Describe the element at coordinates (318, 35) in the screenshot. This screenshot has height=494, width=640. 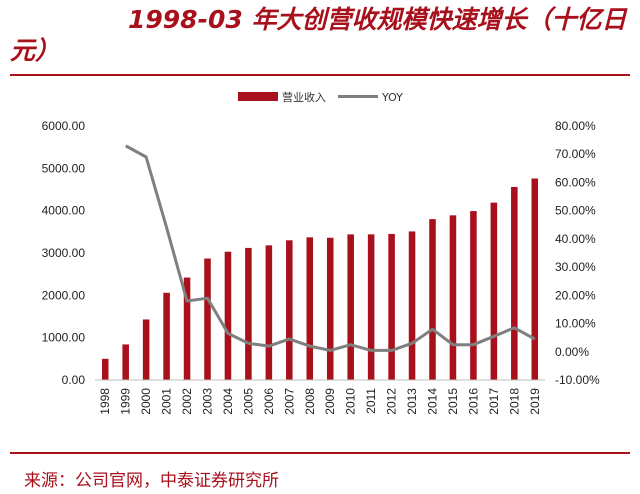
I see `chart-title: 1998-03 年大创营收规模快速增长（十亿日元）` at that location.